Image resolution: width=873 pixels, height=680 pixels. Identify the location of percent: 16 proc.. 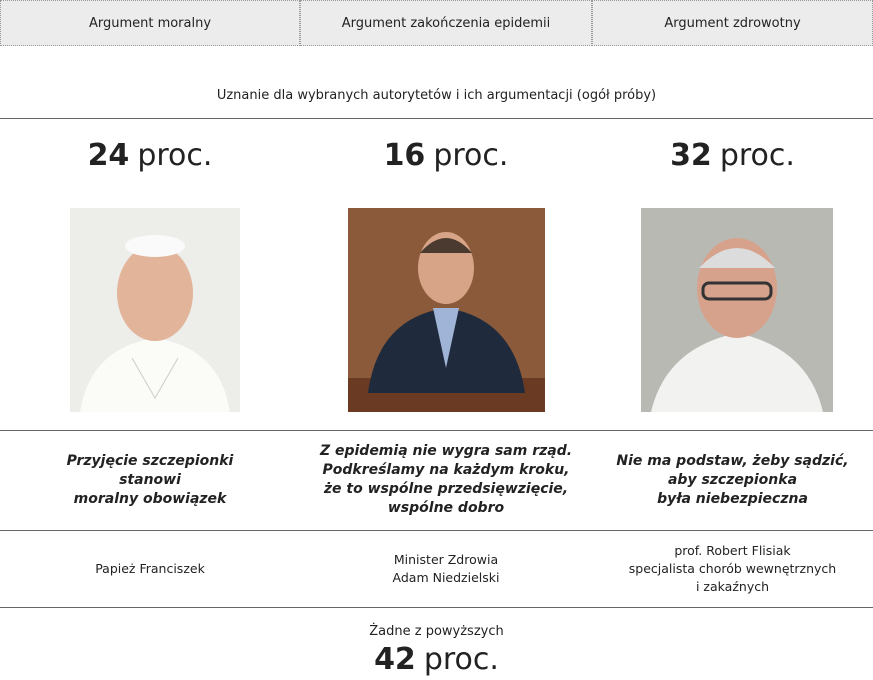
(446, 155).